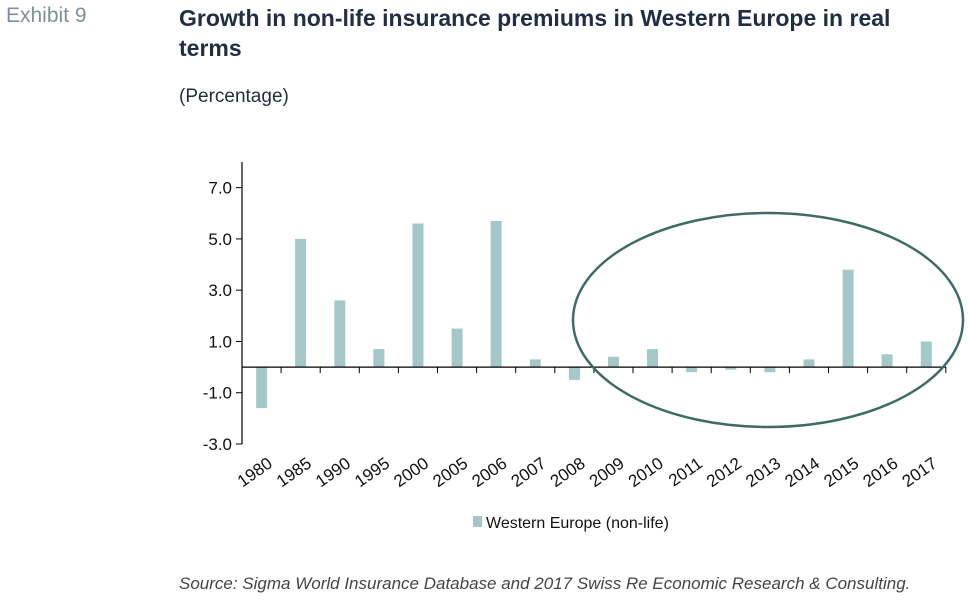 Image resolution: width=969 pixels, height=602 pixels. I want to click on x-tick-label: 2017, so click(920, 472).